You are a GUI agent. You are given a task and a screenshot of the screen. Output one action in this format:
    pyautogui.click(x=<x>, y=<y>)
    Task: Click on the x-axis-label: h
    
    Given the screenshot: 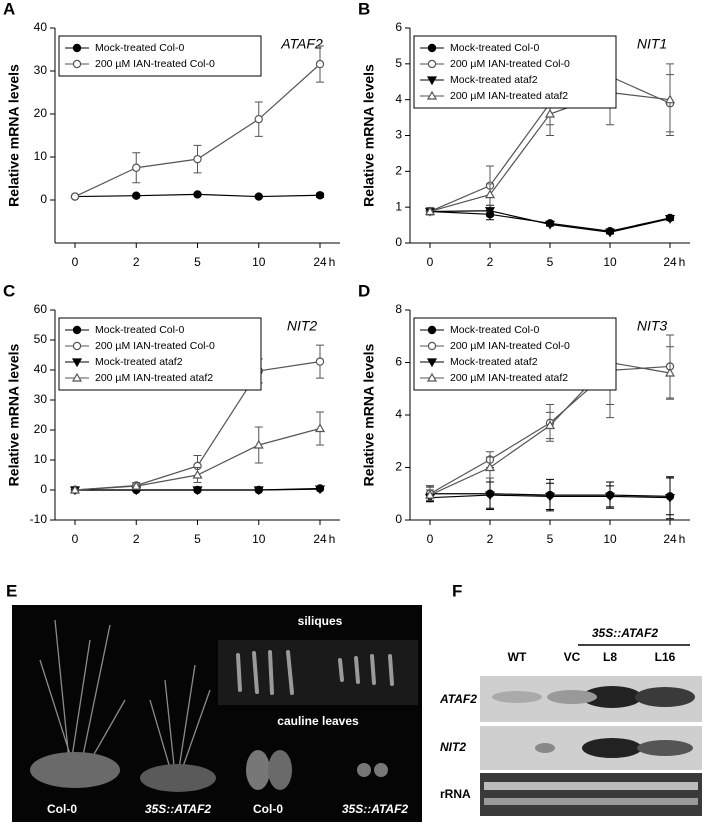 What is the action you would take?
    pyautogui.click(x=682, y=539)
    